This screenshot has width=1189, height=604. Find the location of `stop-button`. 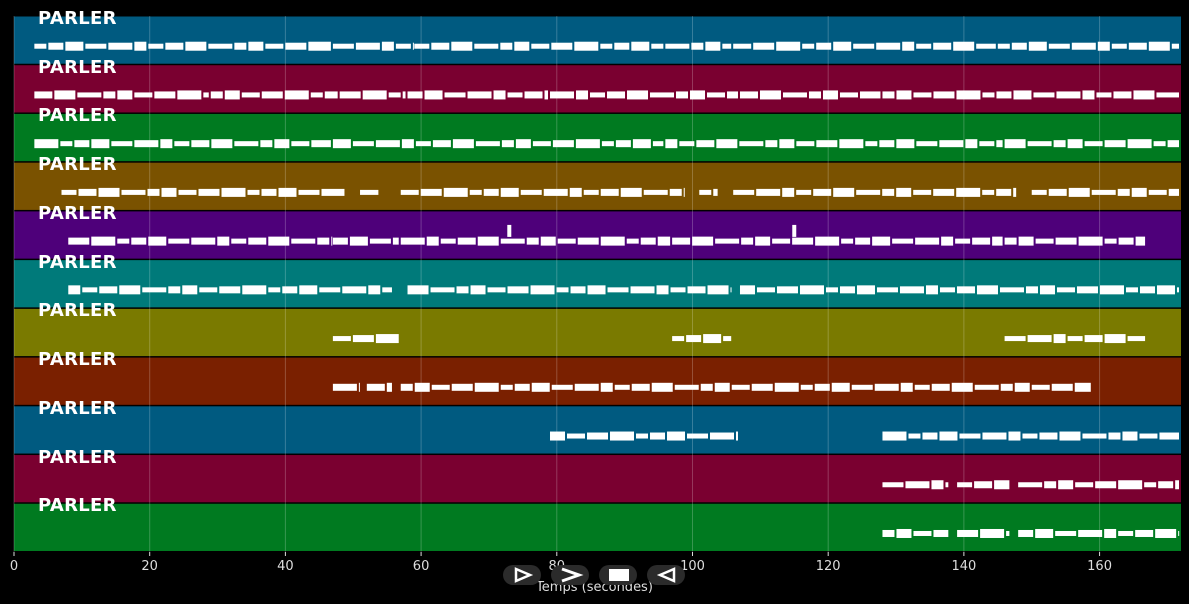

stop-button is located at coordinates (618, 575).